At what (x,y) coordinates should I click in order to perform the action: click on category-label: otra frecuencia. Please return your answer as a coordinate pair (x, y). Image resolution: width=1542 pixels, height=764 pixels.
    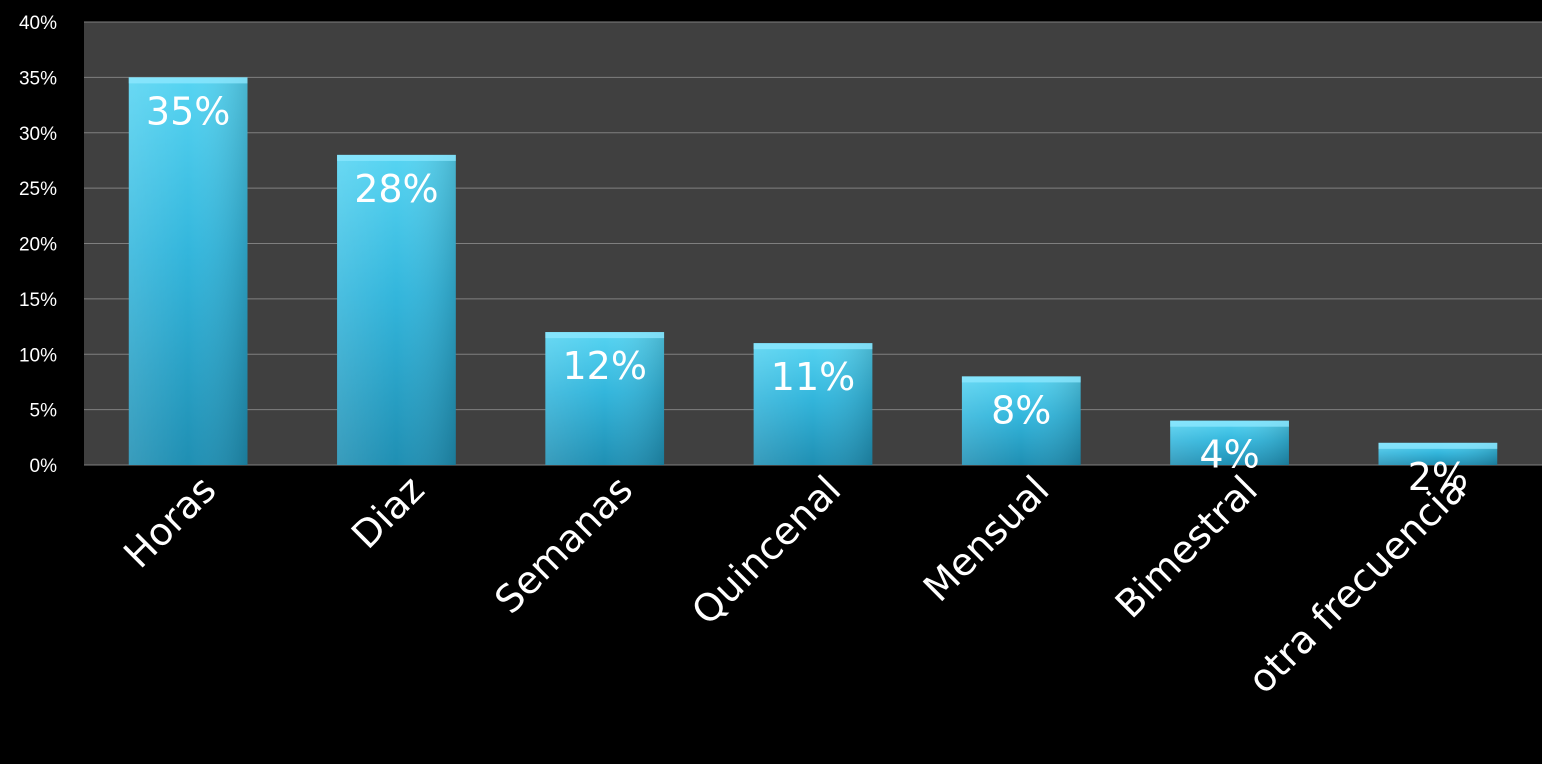
    Looking at the image, I should click on (1357, 584).